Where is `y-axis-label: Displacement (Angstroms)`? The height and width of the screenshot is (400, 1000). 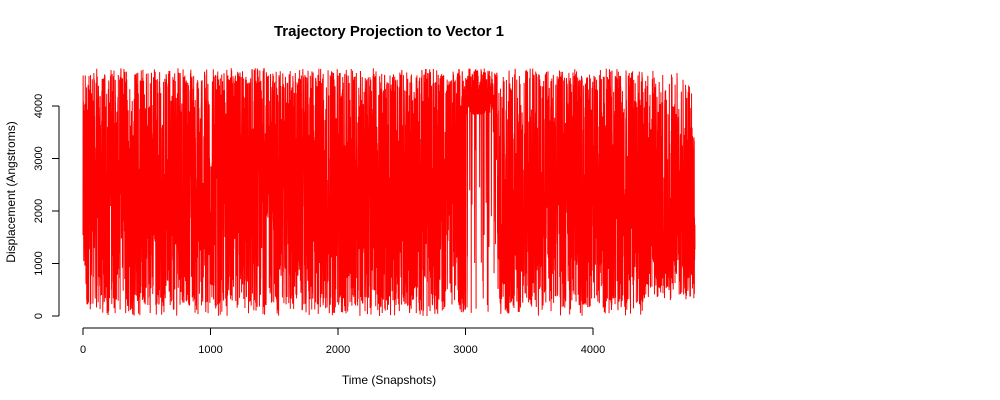 y-axis-label: Displacement (Angstroms) is located at coordinates (11, 191).